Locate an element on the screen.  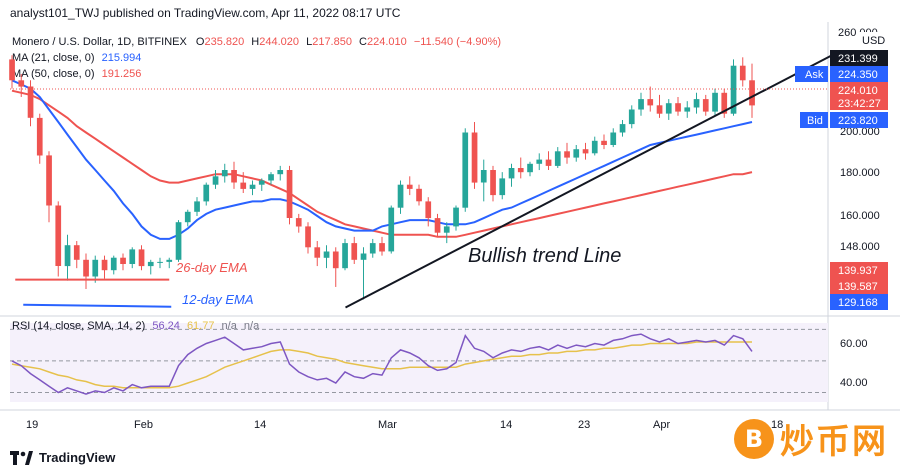
tag-level1: 139.937 is located at coordinates (858, 271).